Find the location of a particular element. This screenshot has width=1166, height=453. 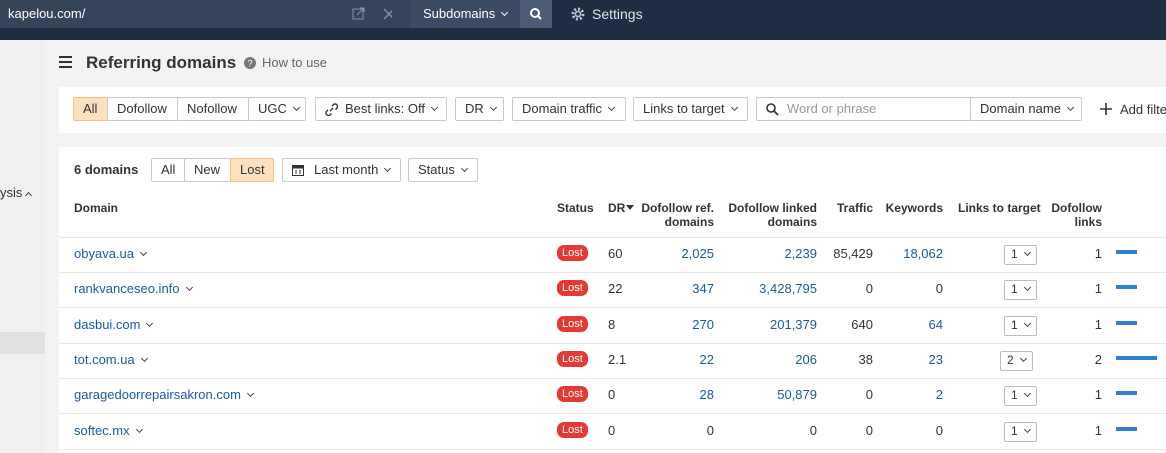

domain-traffic-filter: Domain traffic is located at coordinates (569, 109).